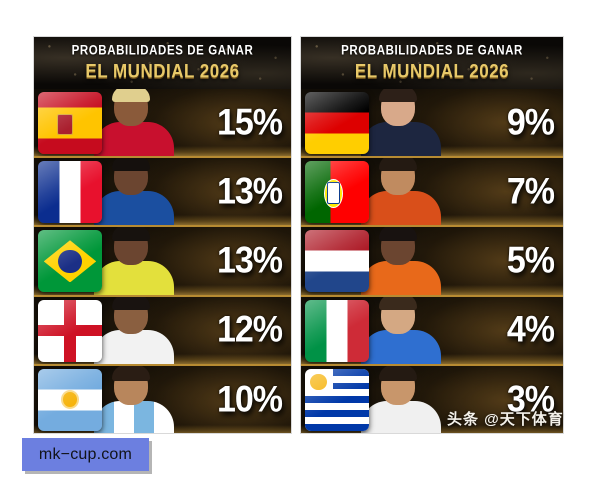 The image size is (600, 480). What do you see at coordinates (70, 261) in the screenshot?
I see `flag-brazil-icon` at bounding box center [70, 261].